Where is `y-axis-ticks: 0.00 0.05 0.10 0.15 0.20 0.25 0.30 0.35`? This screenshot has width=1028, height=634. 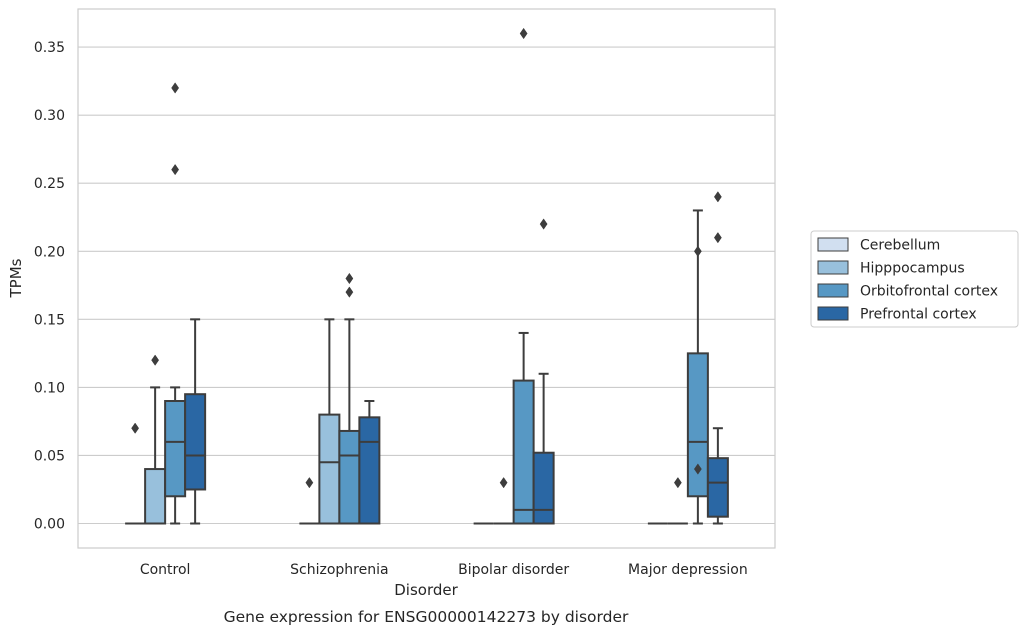 y-axis-ticks: 0.00 0.05 0.10 0.15 0.20 0.25 0.30 0.35 is located at coordinates (49, 286).